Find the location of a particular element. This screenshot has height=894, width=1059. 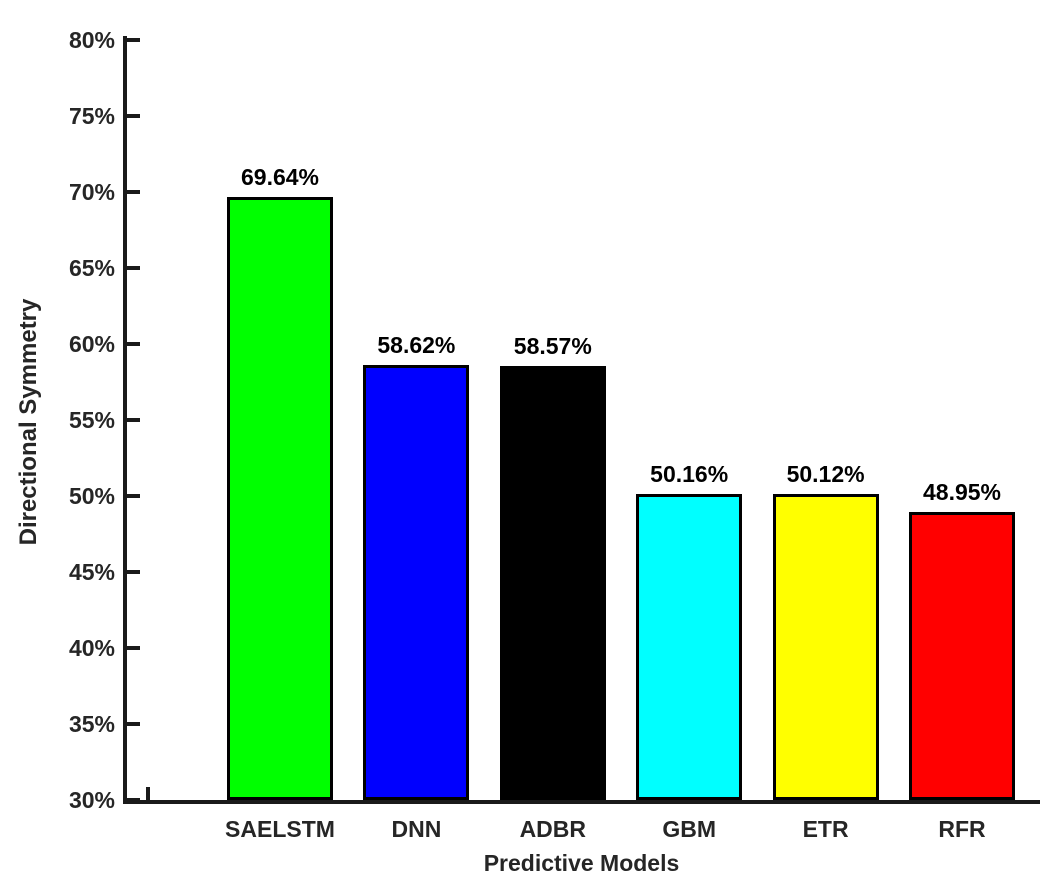

bar-dnn is located at coordinates (416, 582).